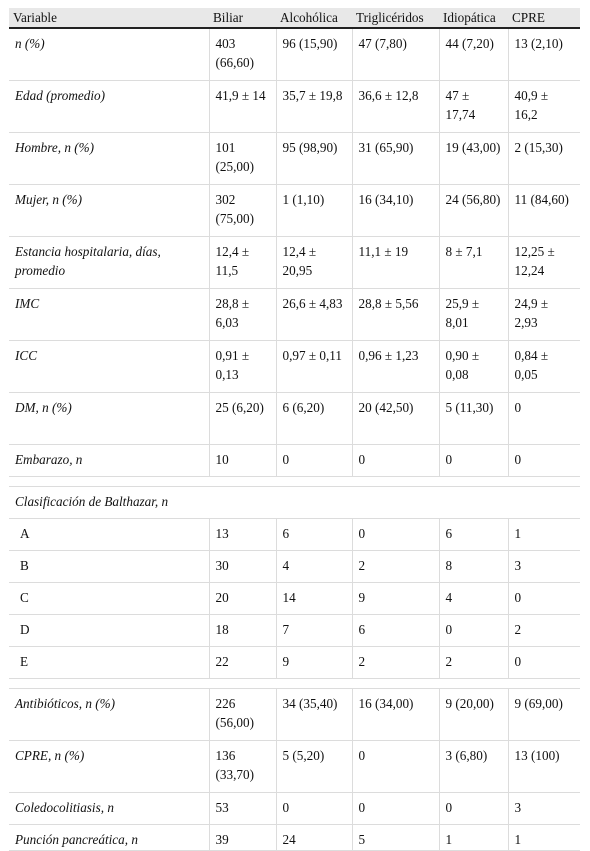 Image resolution: width=590 pixels, height=851 pixels. What do you see at coordinates (314, 808) in the screenshot?
I see `cell-alcohólica: 0` at bounding box center [314, 808].